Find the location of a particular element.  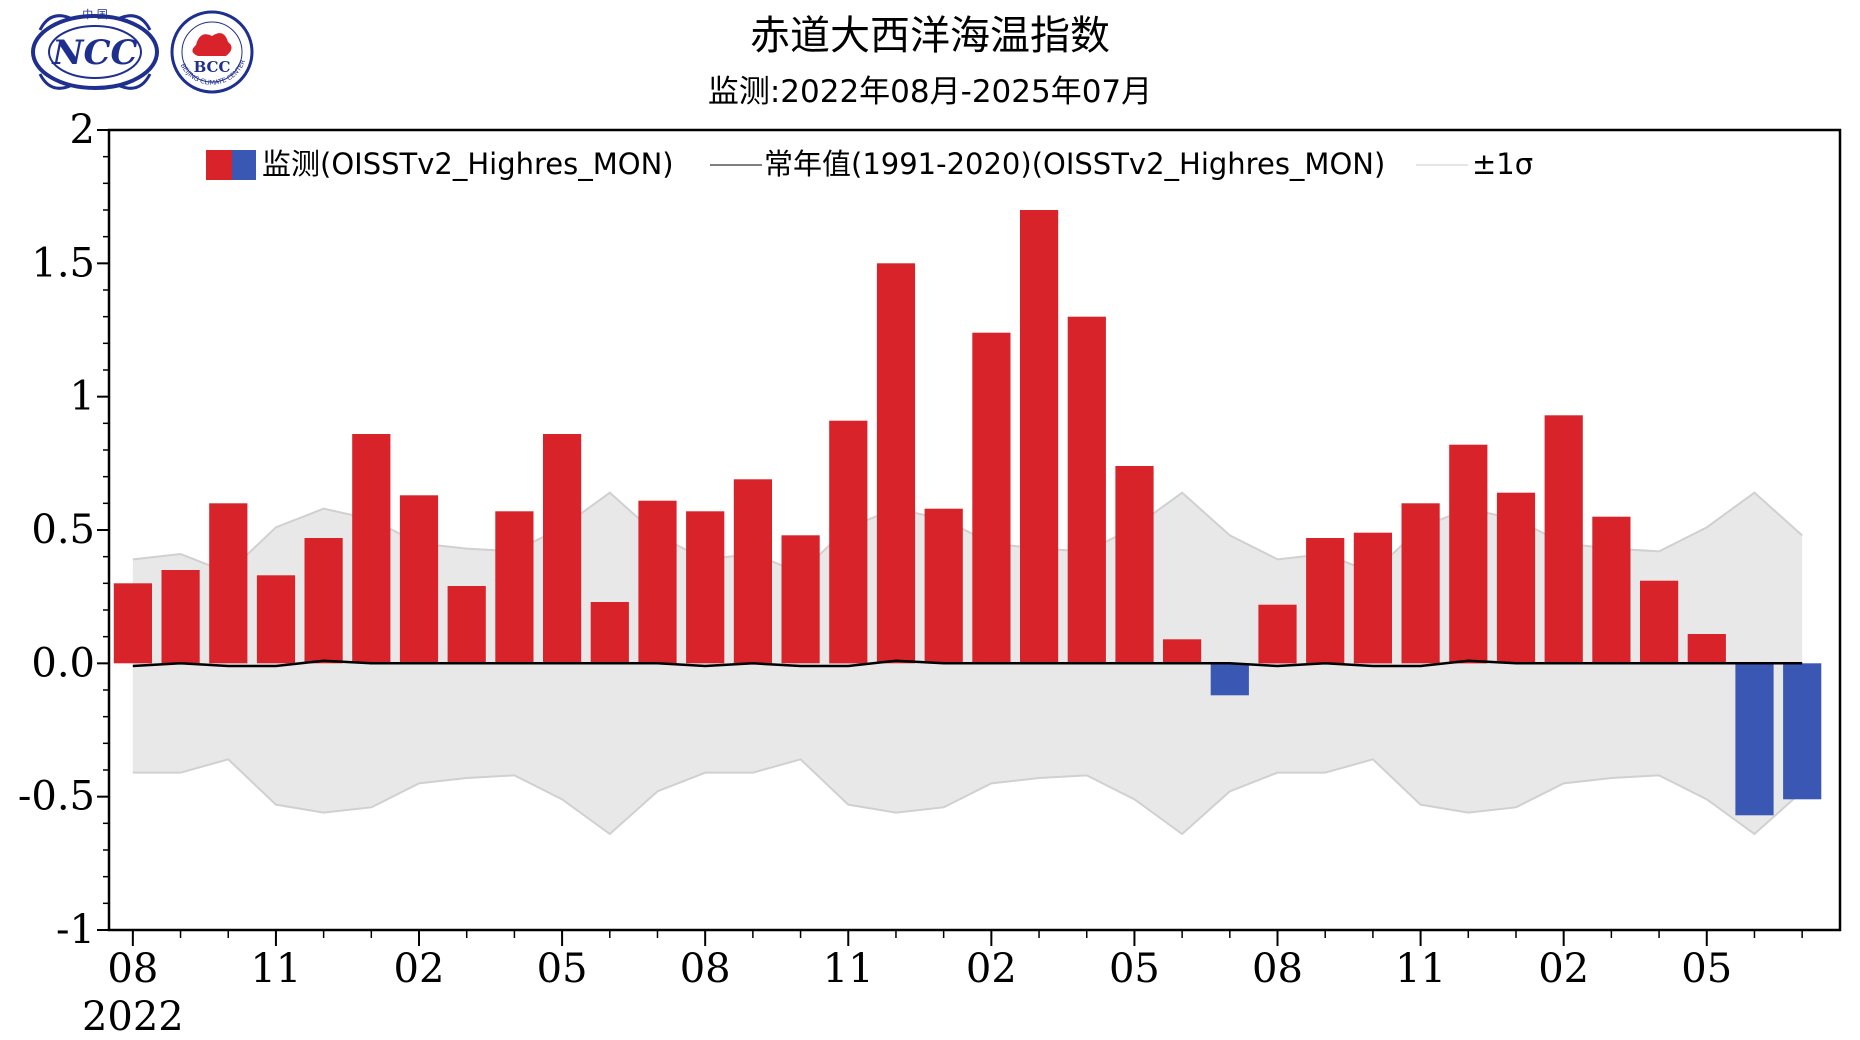

chart-title: 赤道大西洋海温指数 is located at coordinates (930, 36).